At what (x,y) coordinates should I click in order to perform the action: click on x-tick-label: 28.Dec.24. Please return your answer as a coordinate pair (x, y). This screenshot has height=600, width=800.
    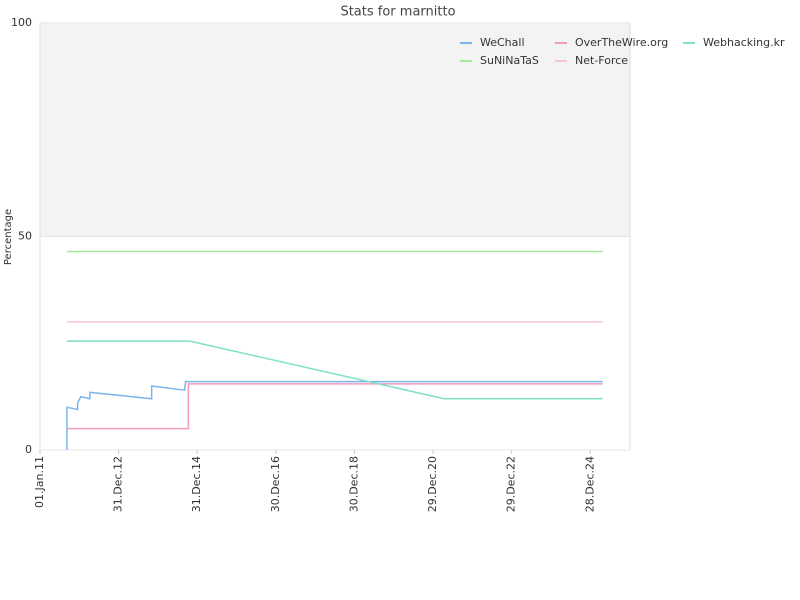
    Looking at the image, I should click on (589, 484).